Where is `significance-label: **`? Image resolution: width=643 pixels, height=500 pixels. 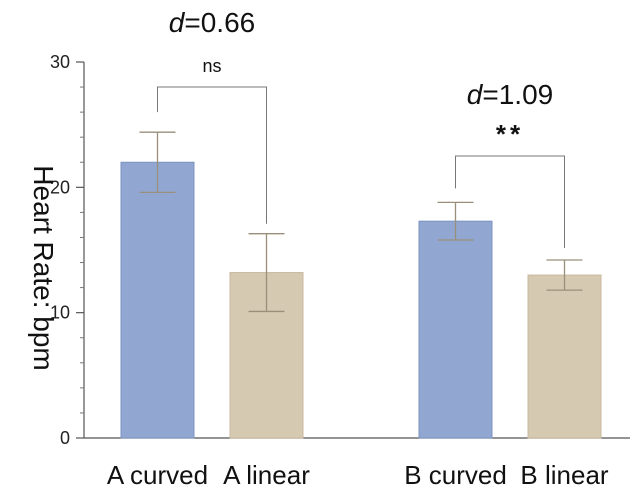 significance-label: ** is located at coordinates (510, 134).